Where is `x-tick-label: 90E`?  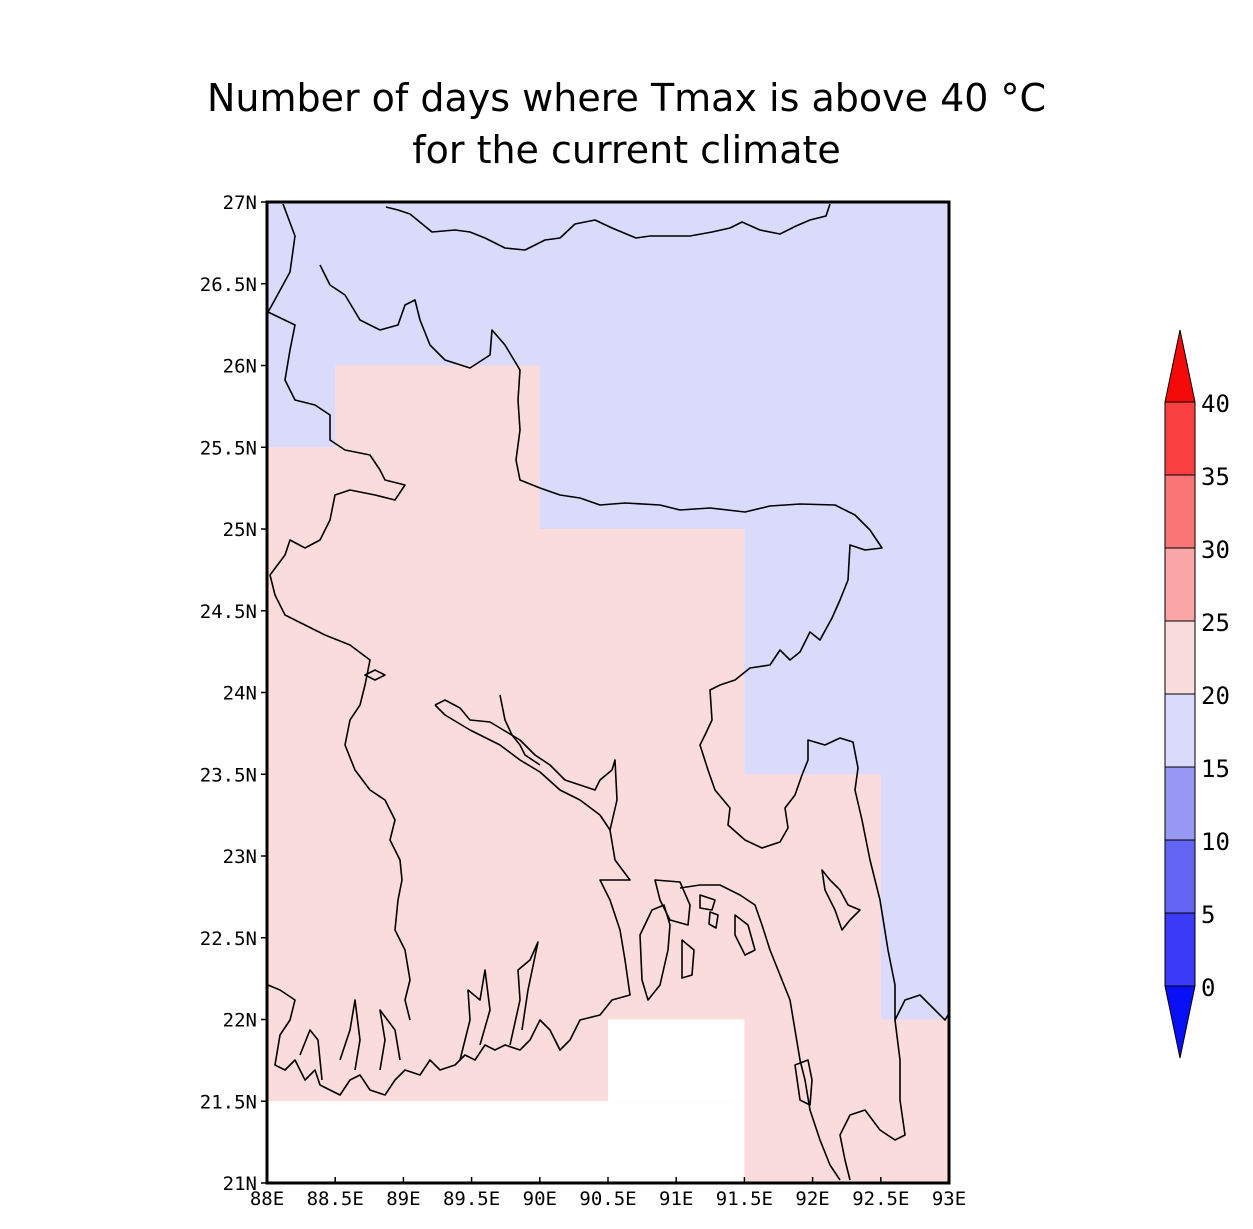
x-tick-label: 90E is located at coordinates (540, 1199).